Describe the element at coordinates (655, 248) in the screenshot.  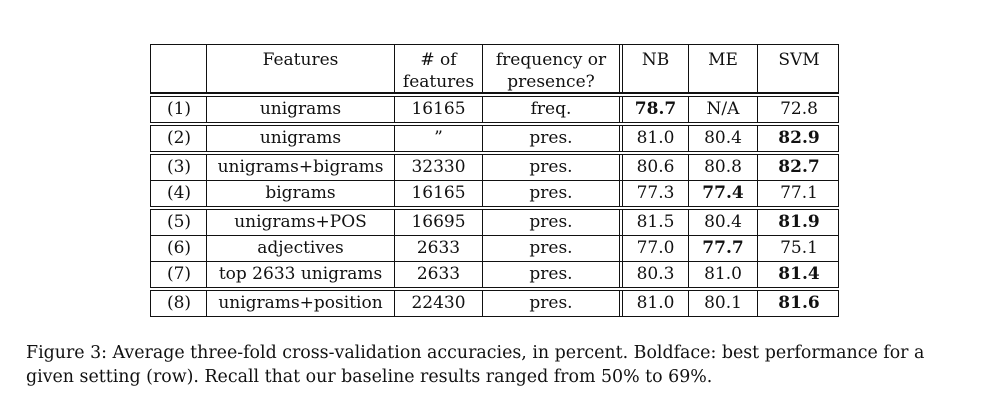
I see `row-nb: 77.0` at that location.